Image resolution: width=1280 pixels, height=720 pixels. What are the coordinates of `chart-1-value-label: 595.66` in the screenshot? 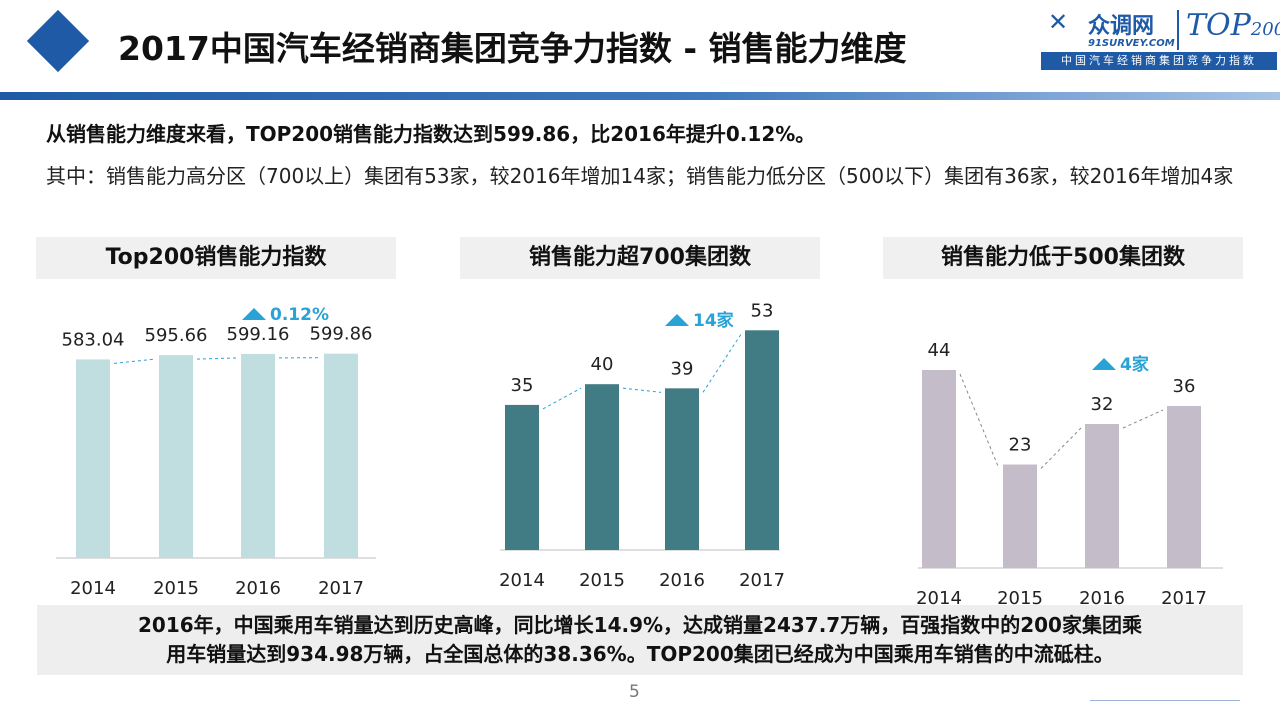 It's located at (176, 335).